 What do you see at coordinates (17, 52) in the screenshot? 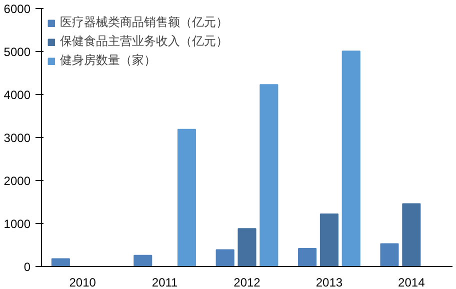
I see `y-tick-label: 5000` at bounding box center [17, 52].